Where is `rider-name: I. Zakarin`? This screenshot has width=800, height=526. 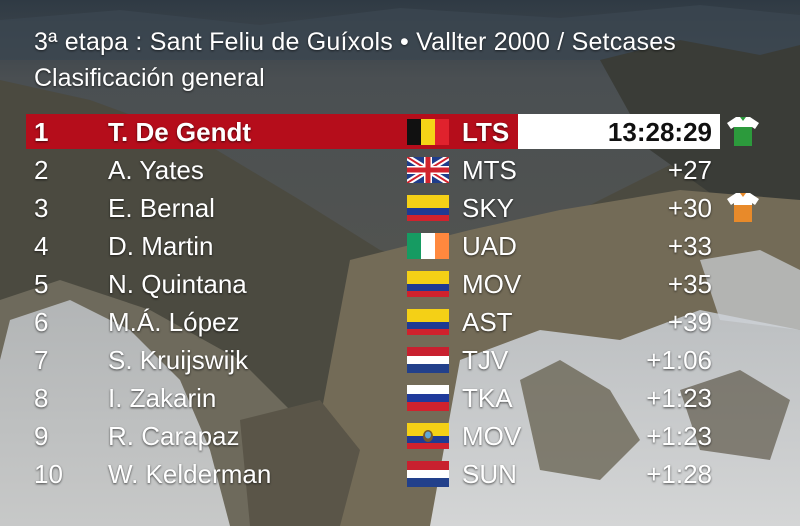 rider-name: I. Zakarin is located at coordinates (162, 398).